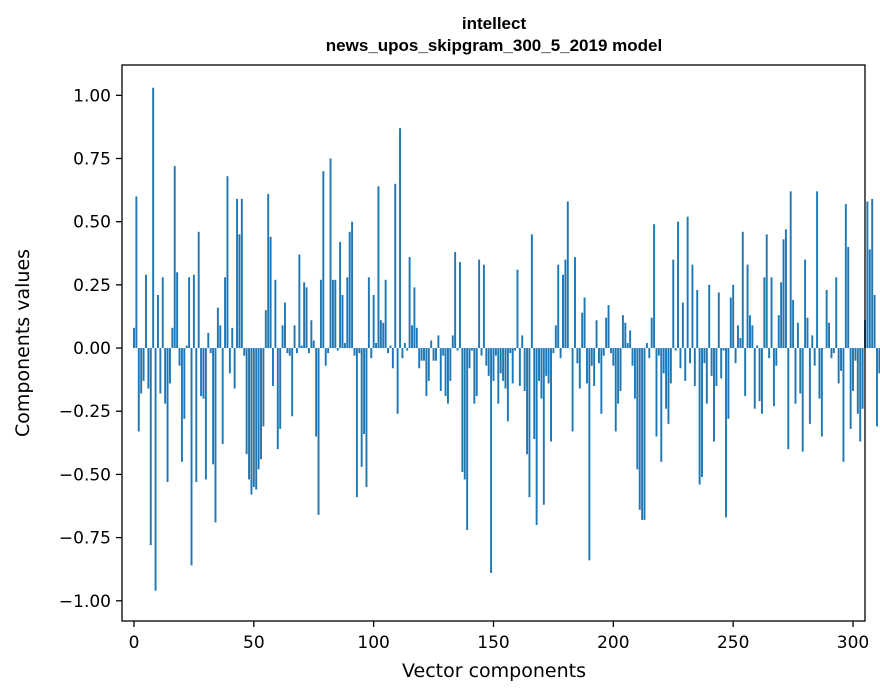 The height and width of the screenshot is (696, 880). What do you see at coordinates (92, 160) in the screenshot?
I see `y-tick-label: 0.75` at bounding box center [92, 160].